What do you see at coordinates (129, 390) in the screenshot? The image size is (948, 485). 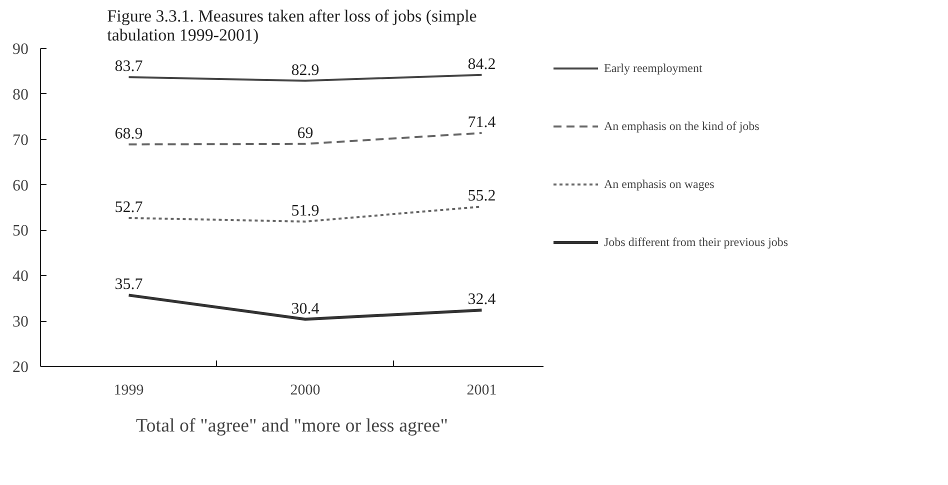 I see `x-tick-label: 1999` at bounding box center [129, 390].